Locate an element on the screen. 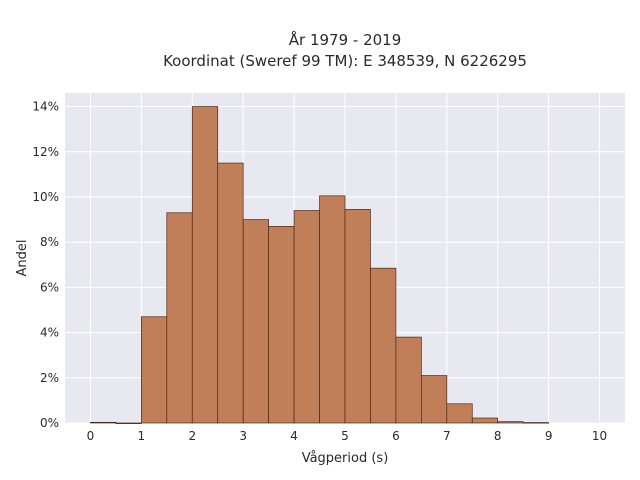  x-tick-label: 8 is located at coordinates (498, 436).